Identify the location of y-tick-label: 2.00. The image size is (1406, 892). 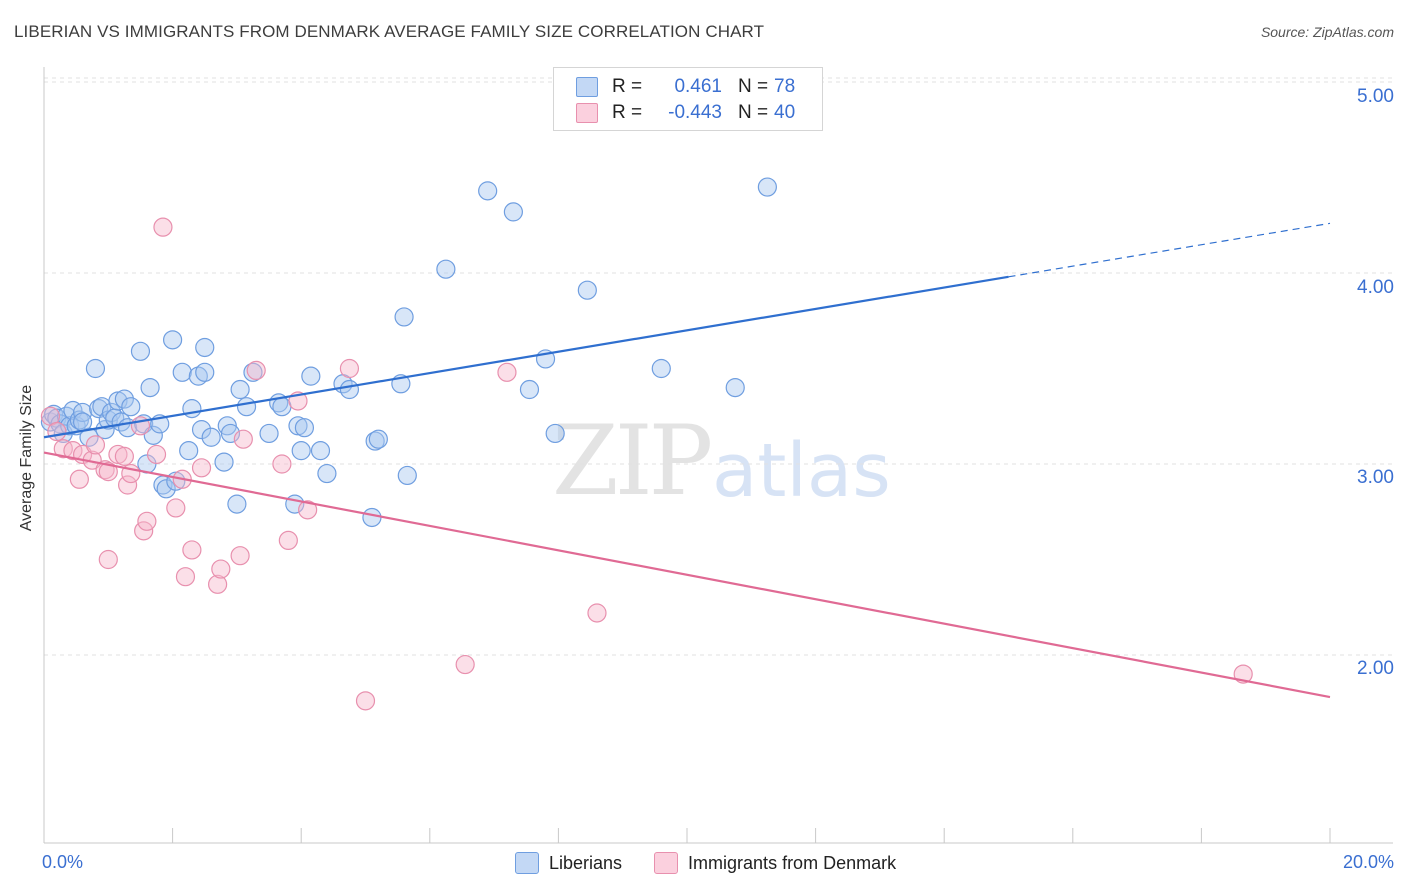
(1375, 668).